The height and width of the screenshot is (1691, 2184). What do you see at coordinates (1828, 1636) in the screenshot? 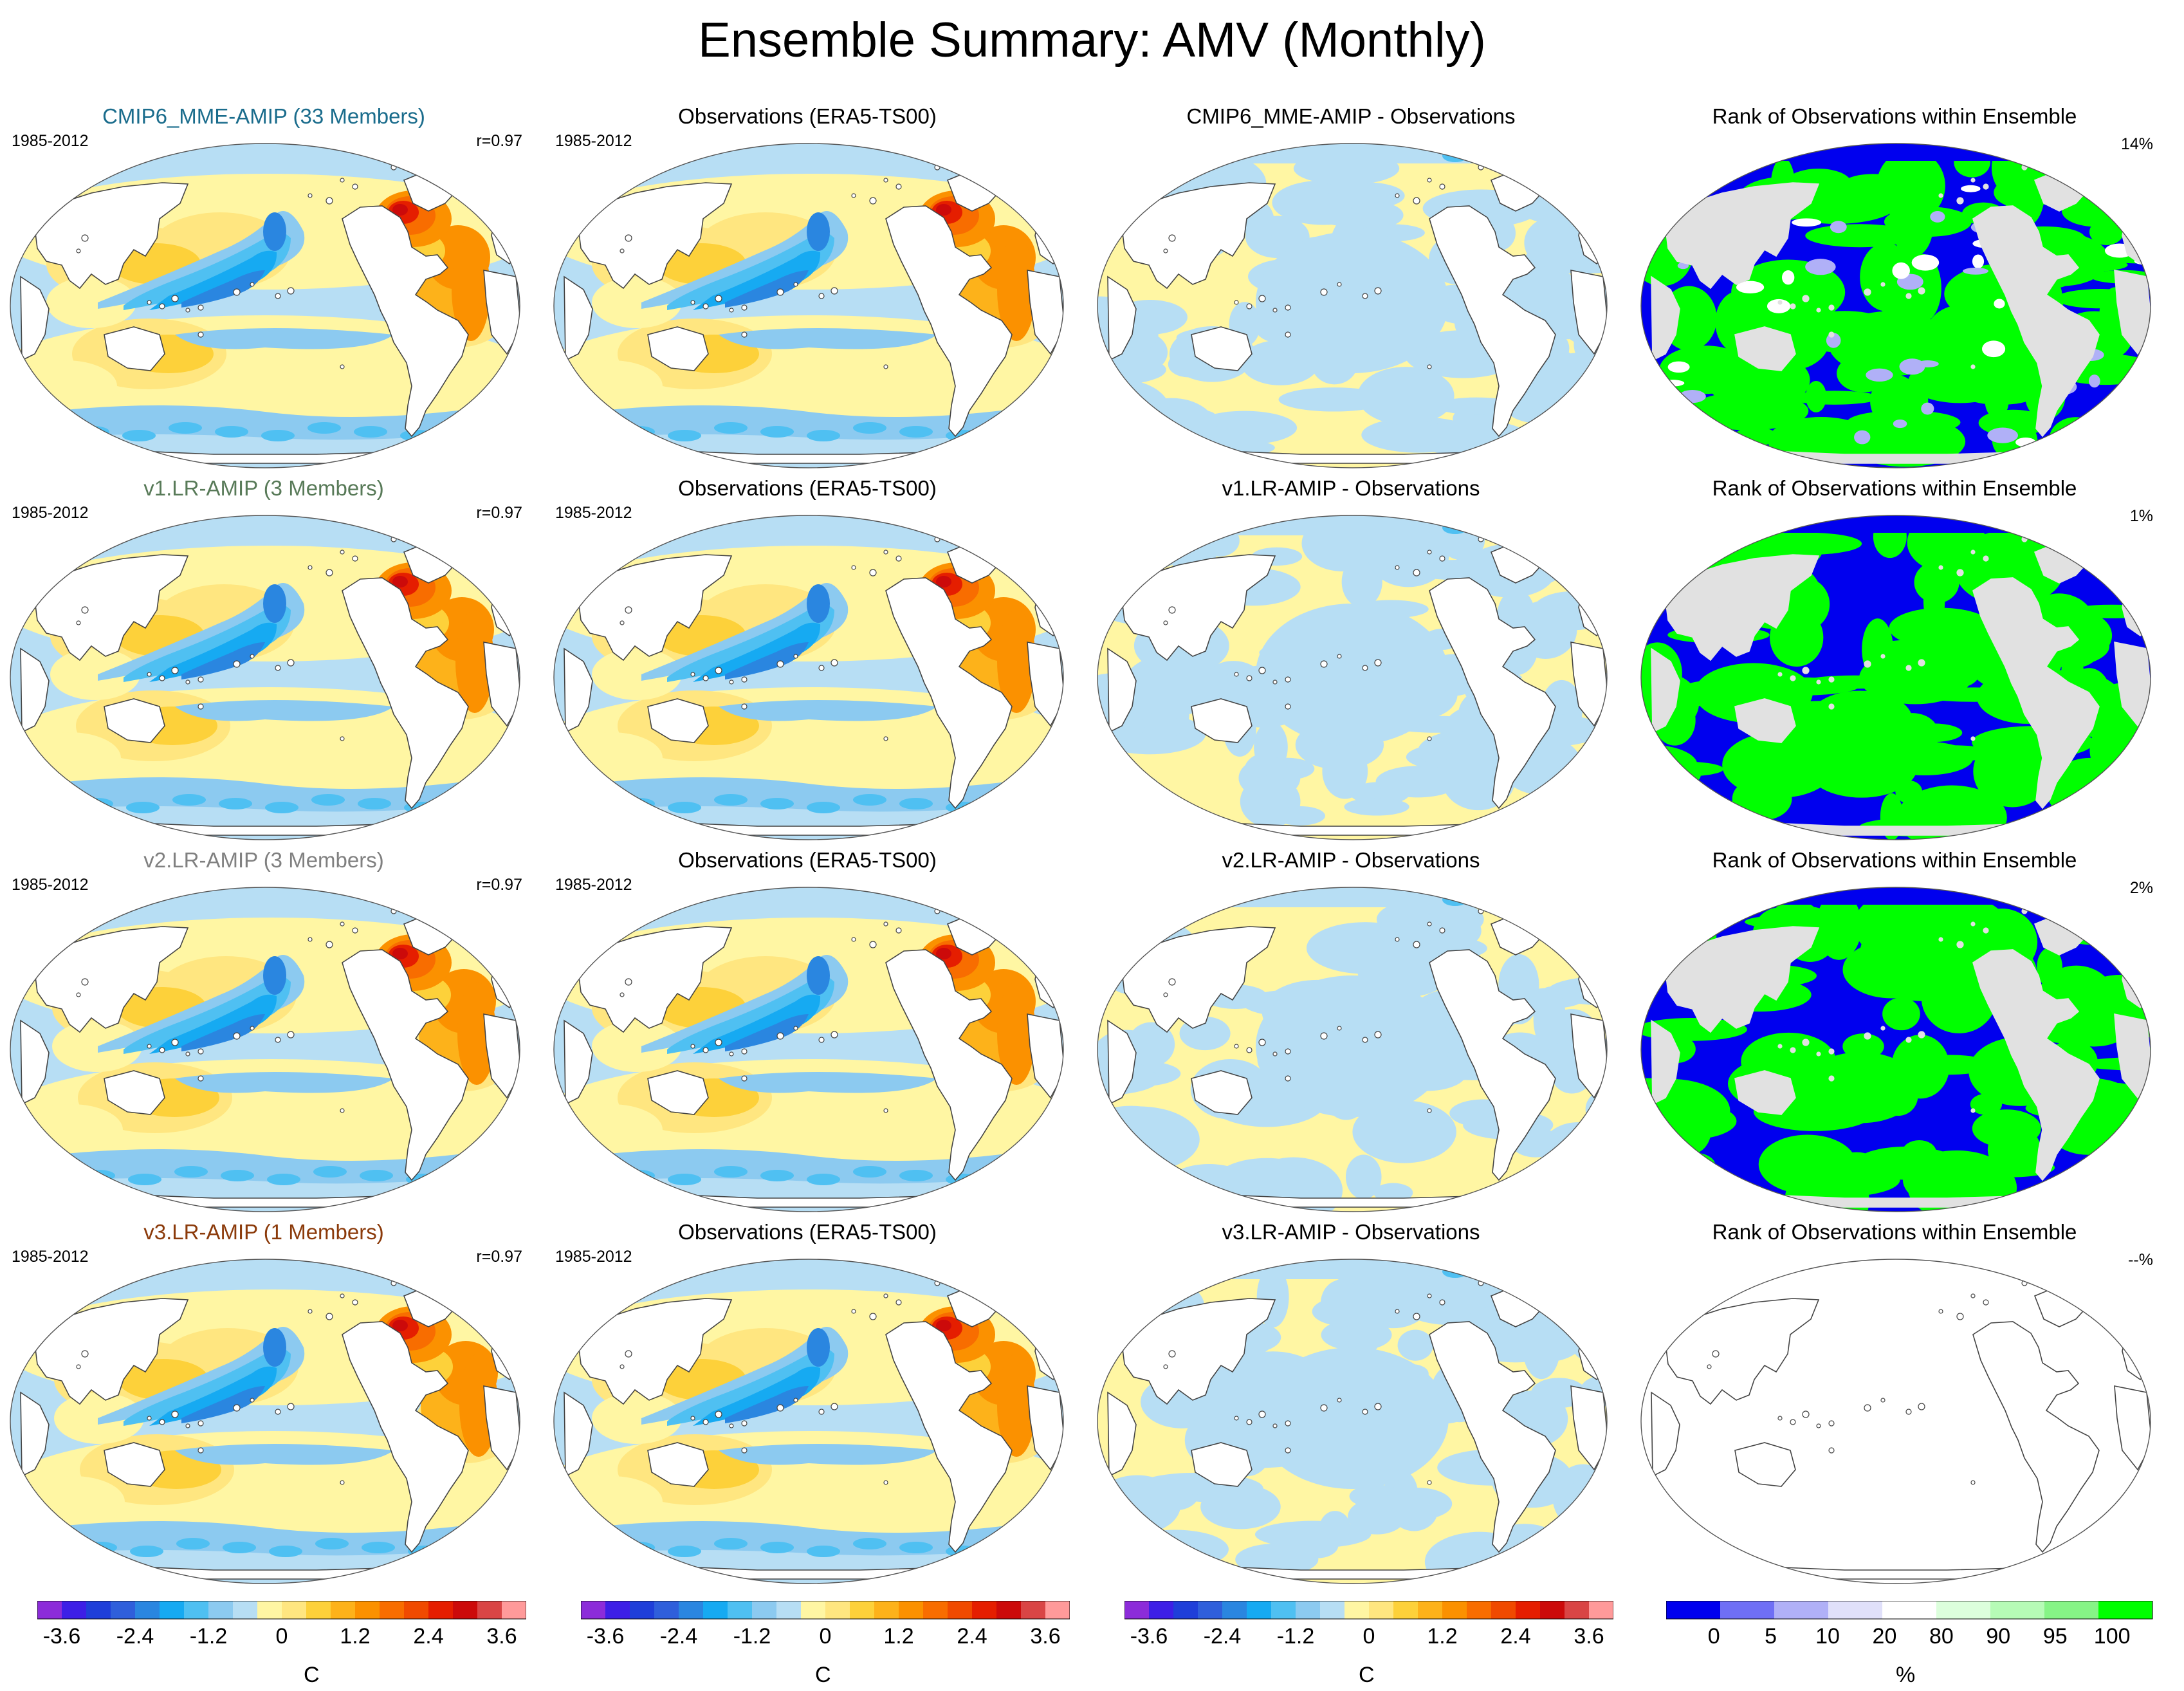
I see `colorbar-tick-label: 10` at bounding box center [1828, 1636].